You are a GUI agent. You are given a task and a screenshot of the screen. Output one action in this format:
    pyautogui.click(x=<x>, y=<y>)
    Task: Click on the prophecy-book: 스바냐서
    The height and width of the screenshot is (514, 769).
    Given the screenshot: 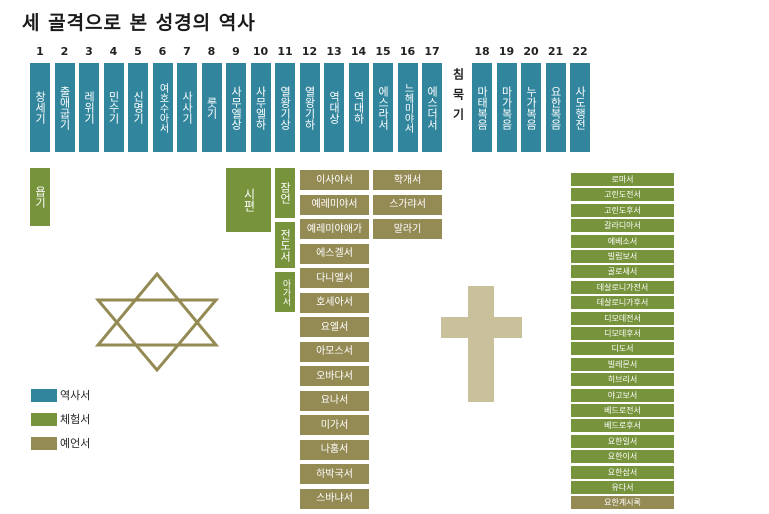 What is the action you would take?
    pyautogui.click(x=334, y=498)
    